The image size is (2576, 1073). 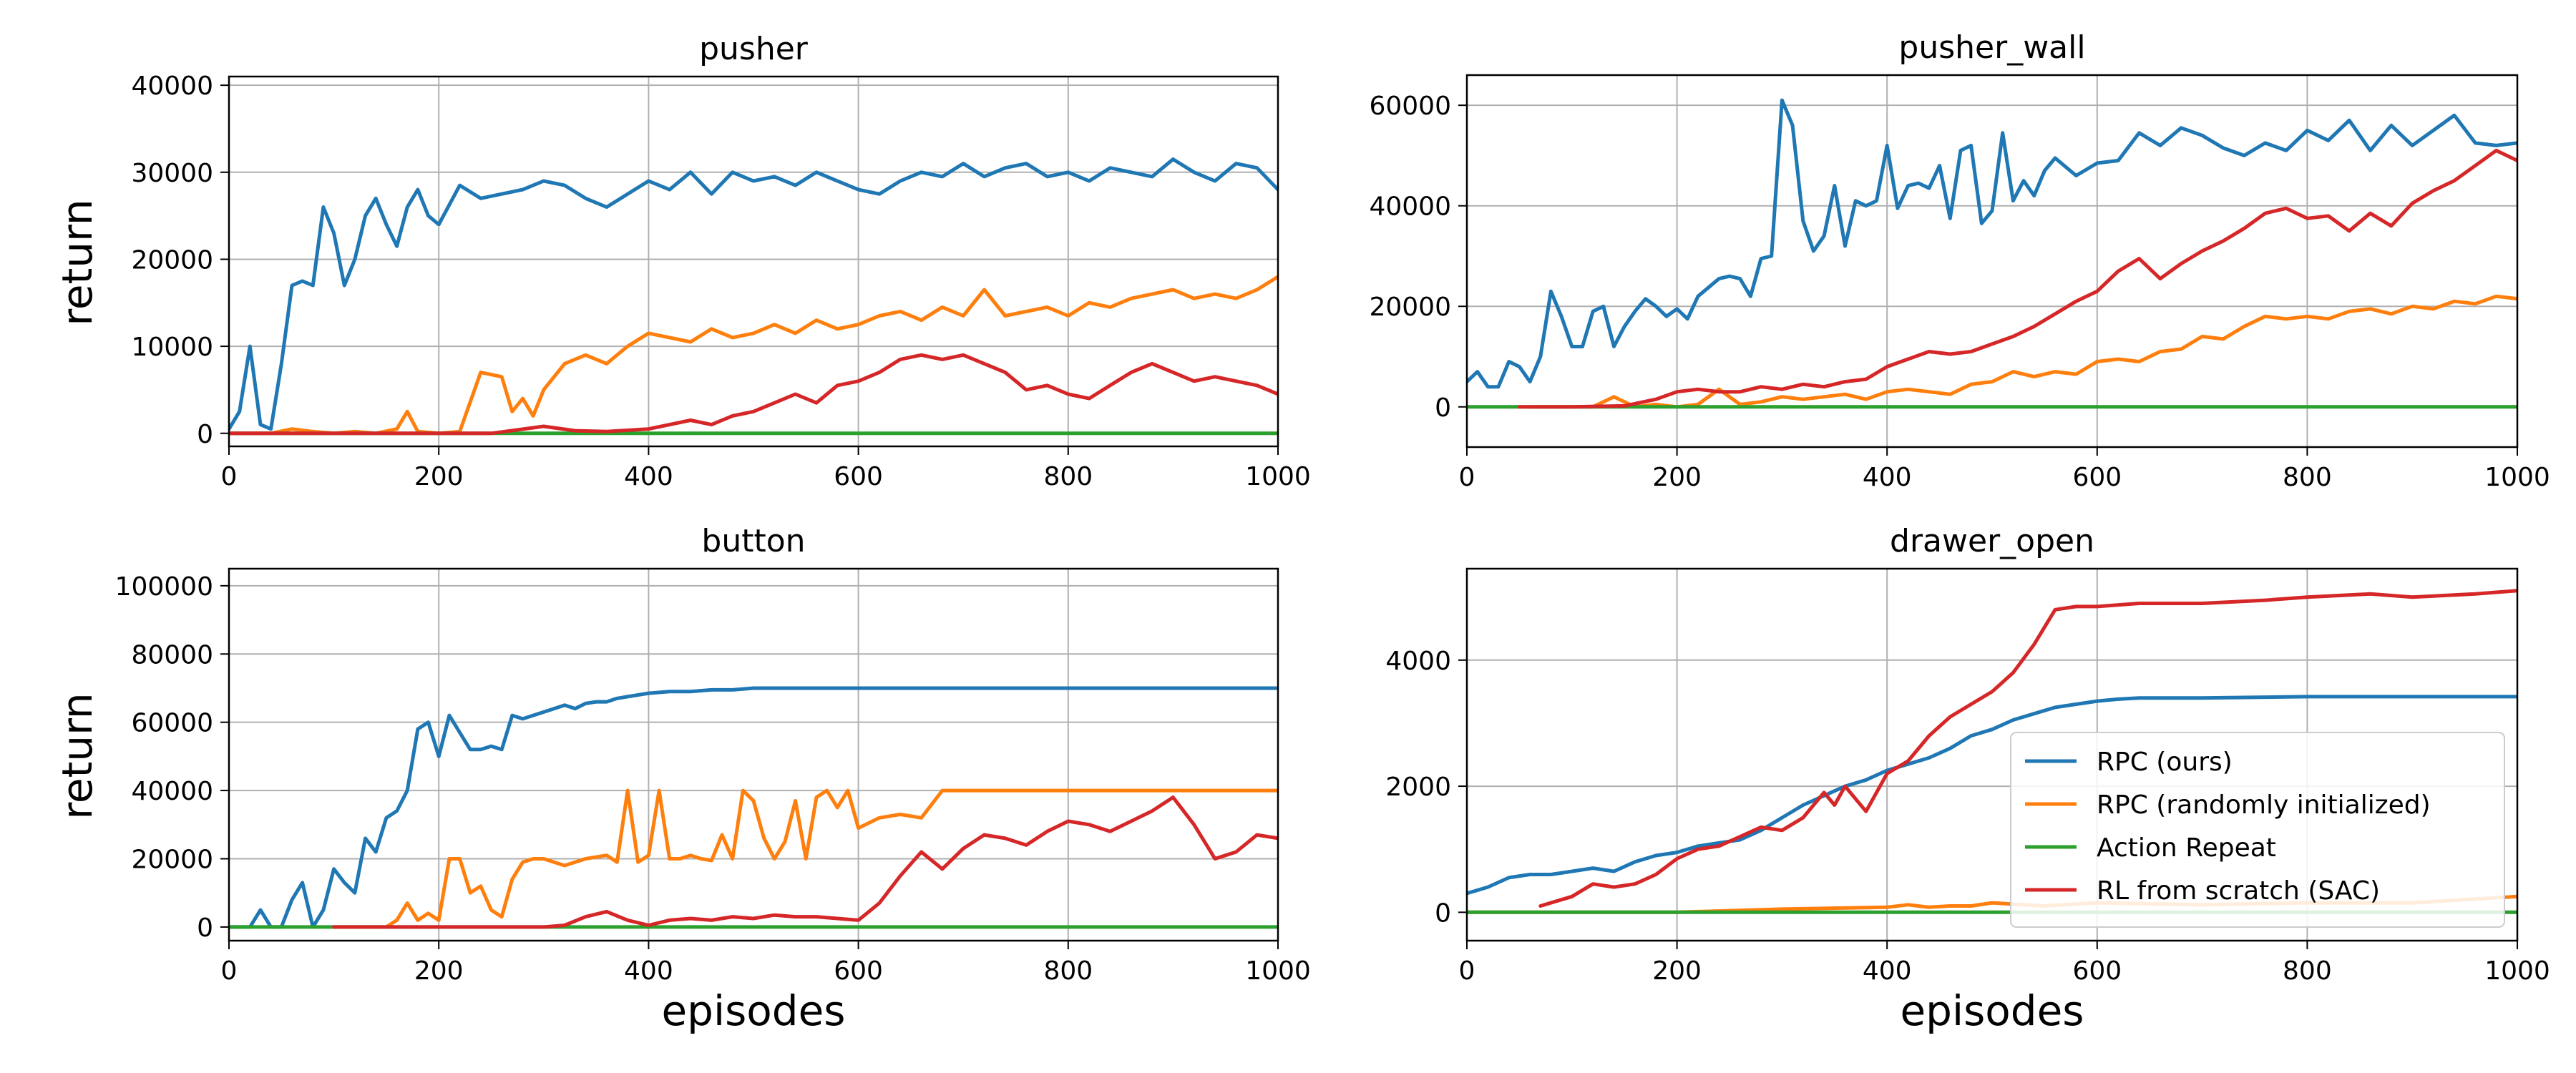 What do you see at coordinates (172, 655) in the screenshot?
I see `y-tick-label: 80000` at bounding box center [172, 655].